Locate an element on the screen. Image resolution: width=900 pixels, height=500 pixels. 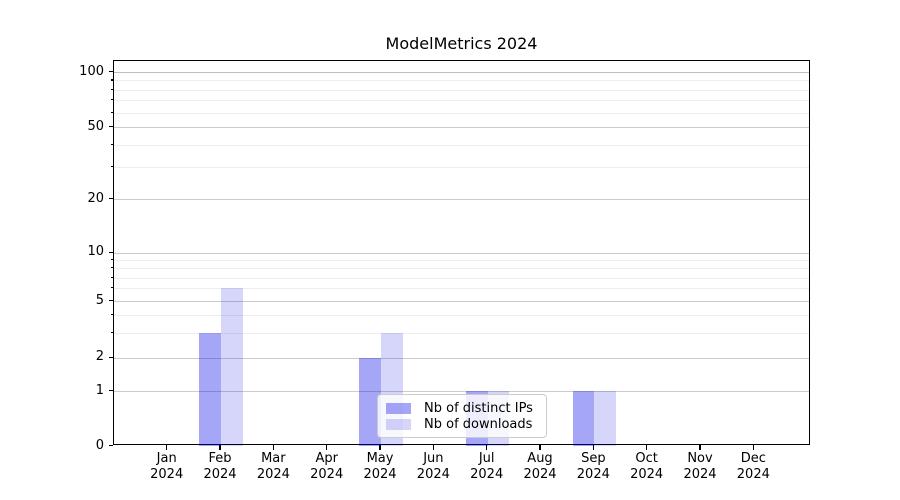
y-tick-label-2: 2 is located at coordinates (99, 357).